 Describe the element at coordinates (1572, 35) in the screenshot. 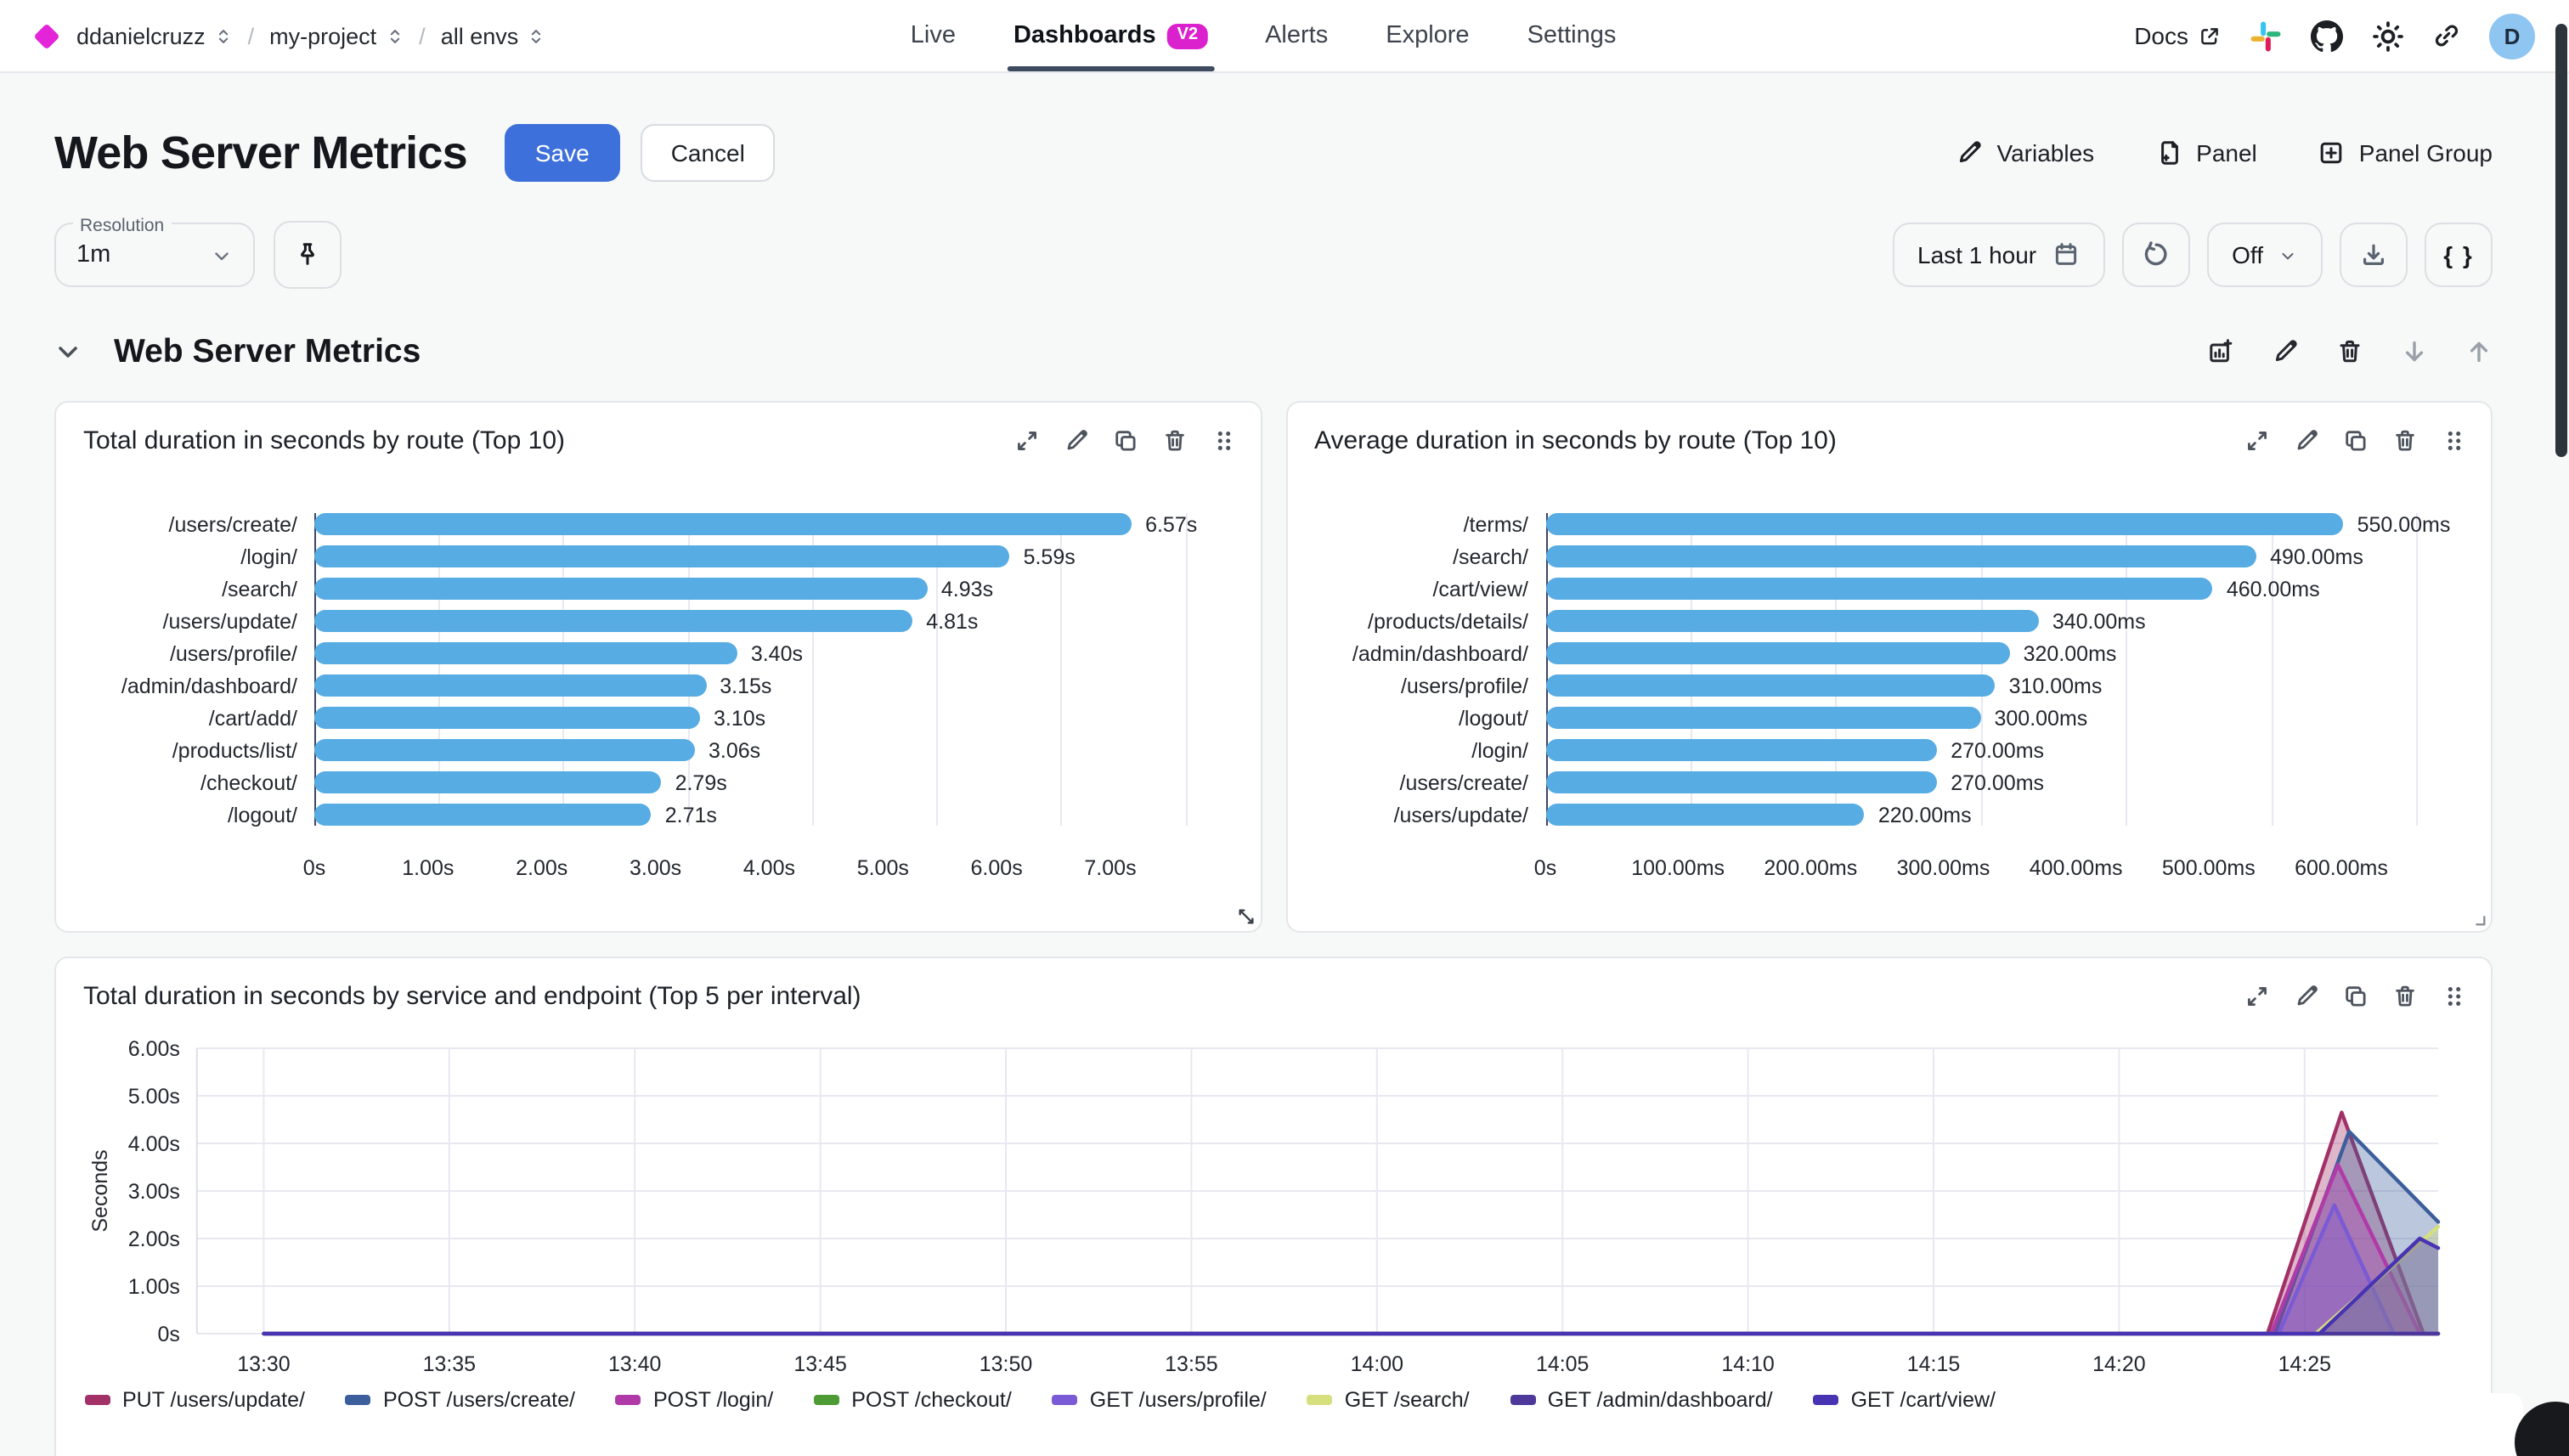

I see `tab-settings: Settings` at that location.